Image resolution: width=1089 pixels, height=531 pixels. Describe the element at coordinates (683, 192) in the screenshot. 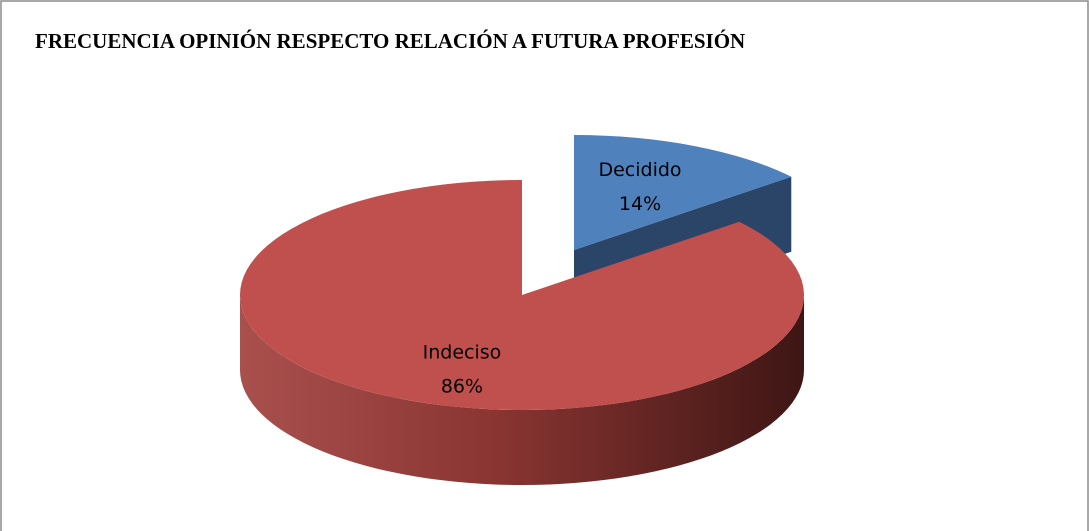

I see `slice-top` at that location.